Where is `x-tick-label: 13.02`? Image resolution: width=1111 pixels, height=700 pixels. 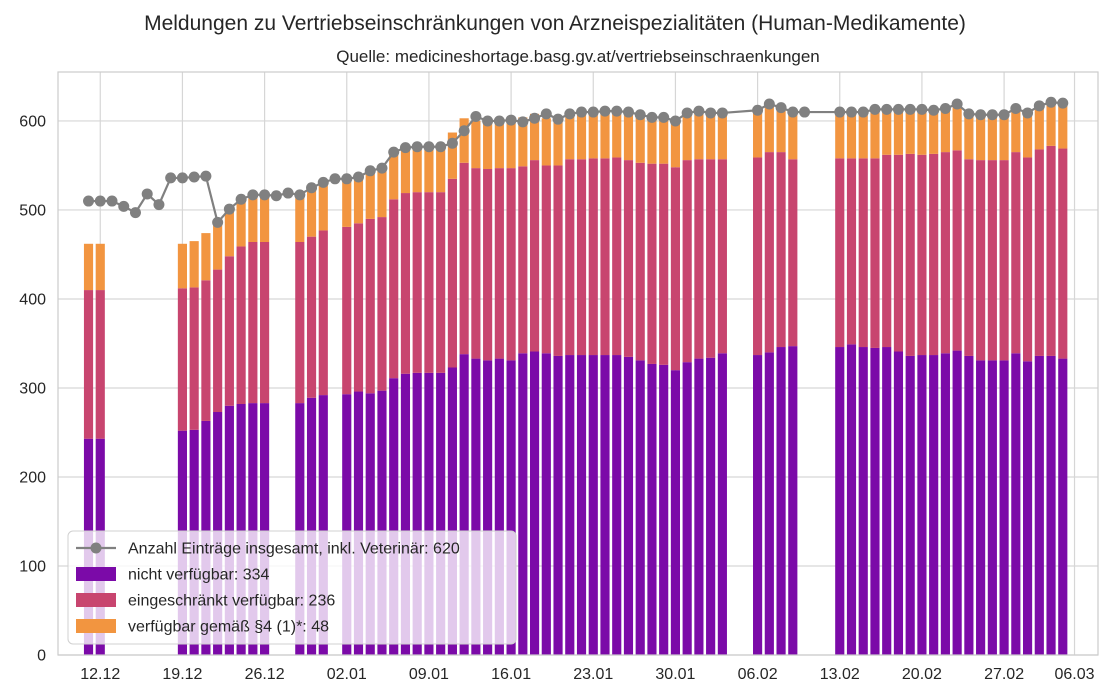 x-tick-label: 13.02 is located at coordinates (840, 674).